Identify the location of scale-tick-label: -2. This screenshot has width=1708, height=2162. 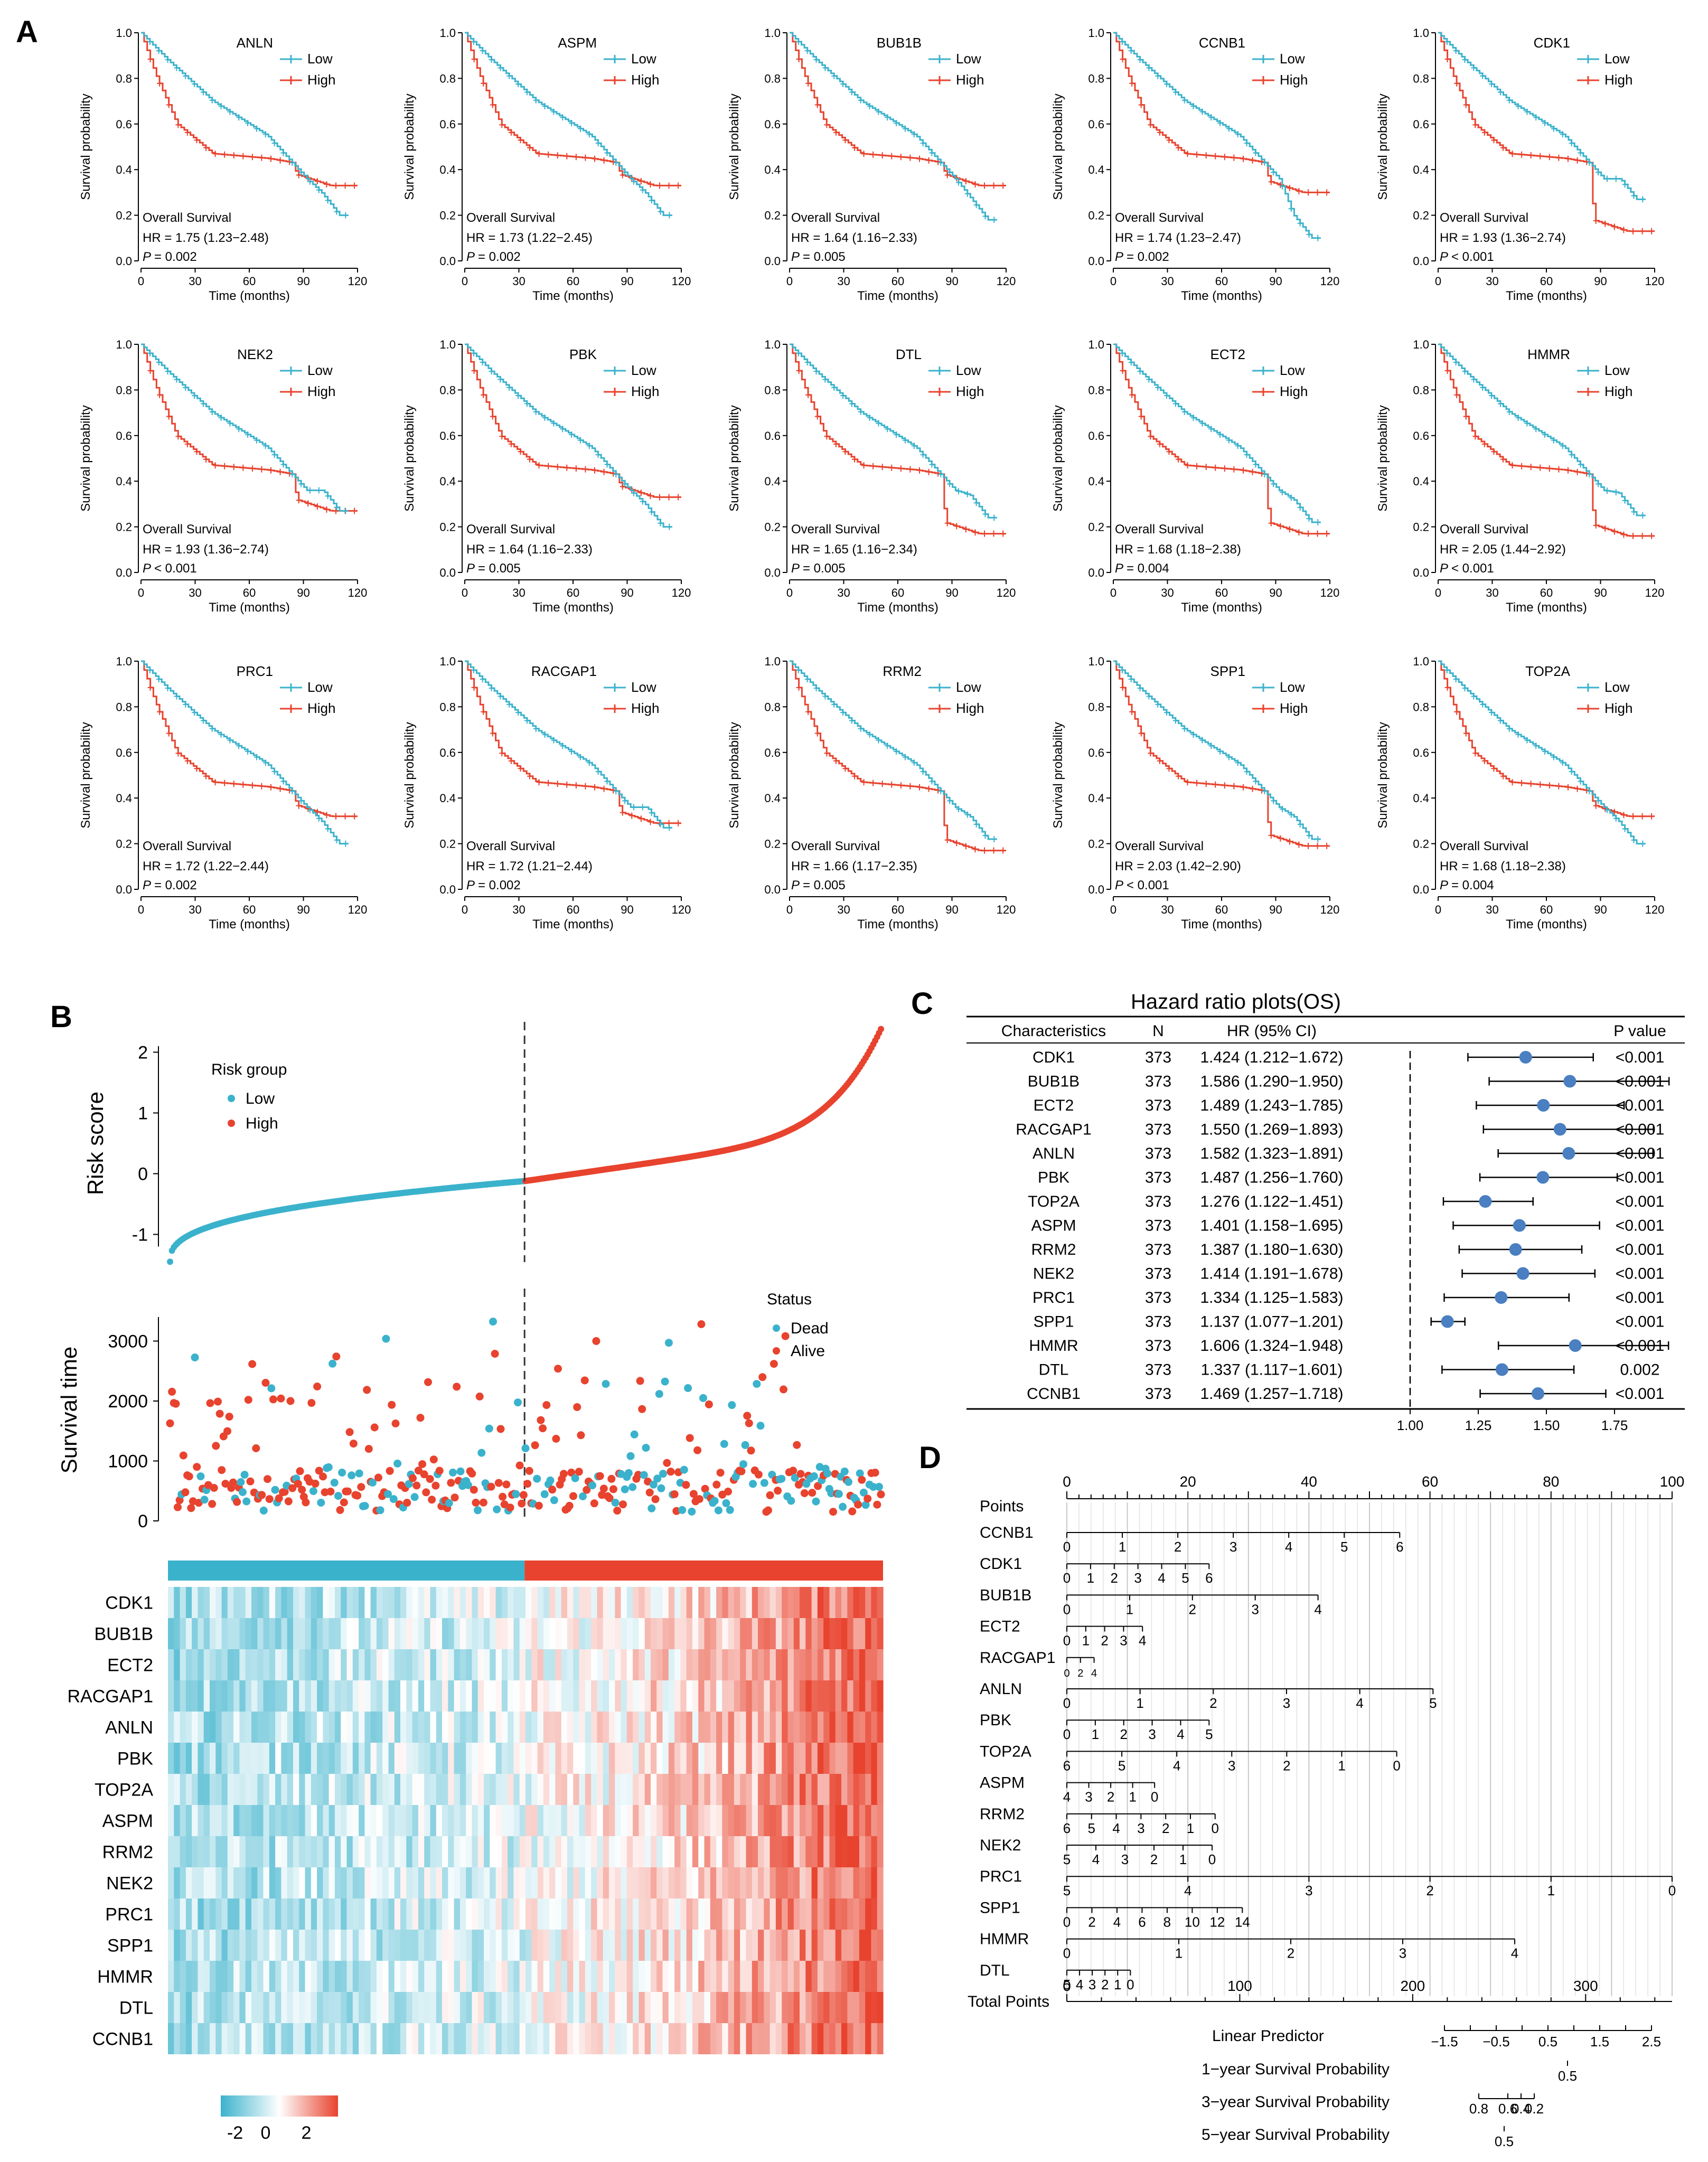
(235, 2133).